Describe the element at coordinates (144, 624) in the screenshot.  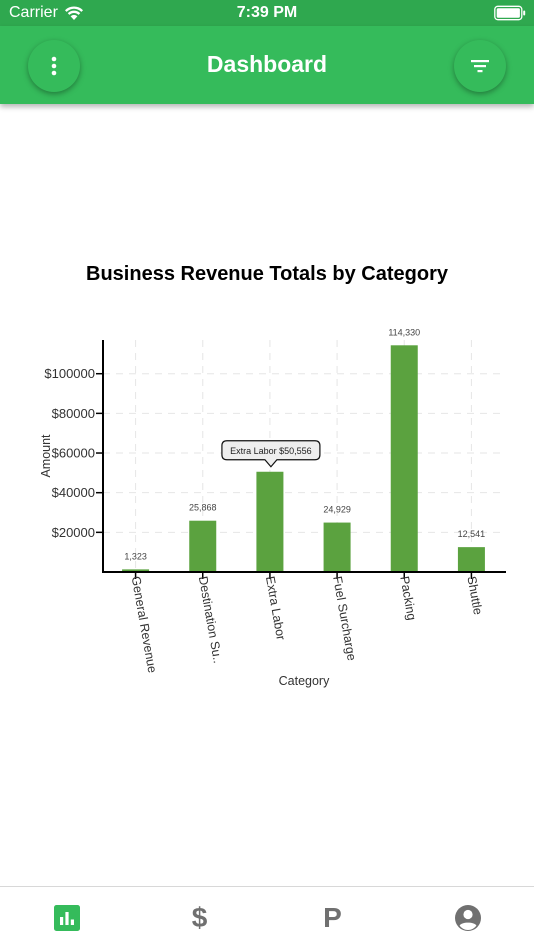
I see `x-tick-label: General Revenue` at that location.